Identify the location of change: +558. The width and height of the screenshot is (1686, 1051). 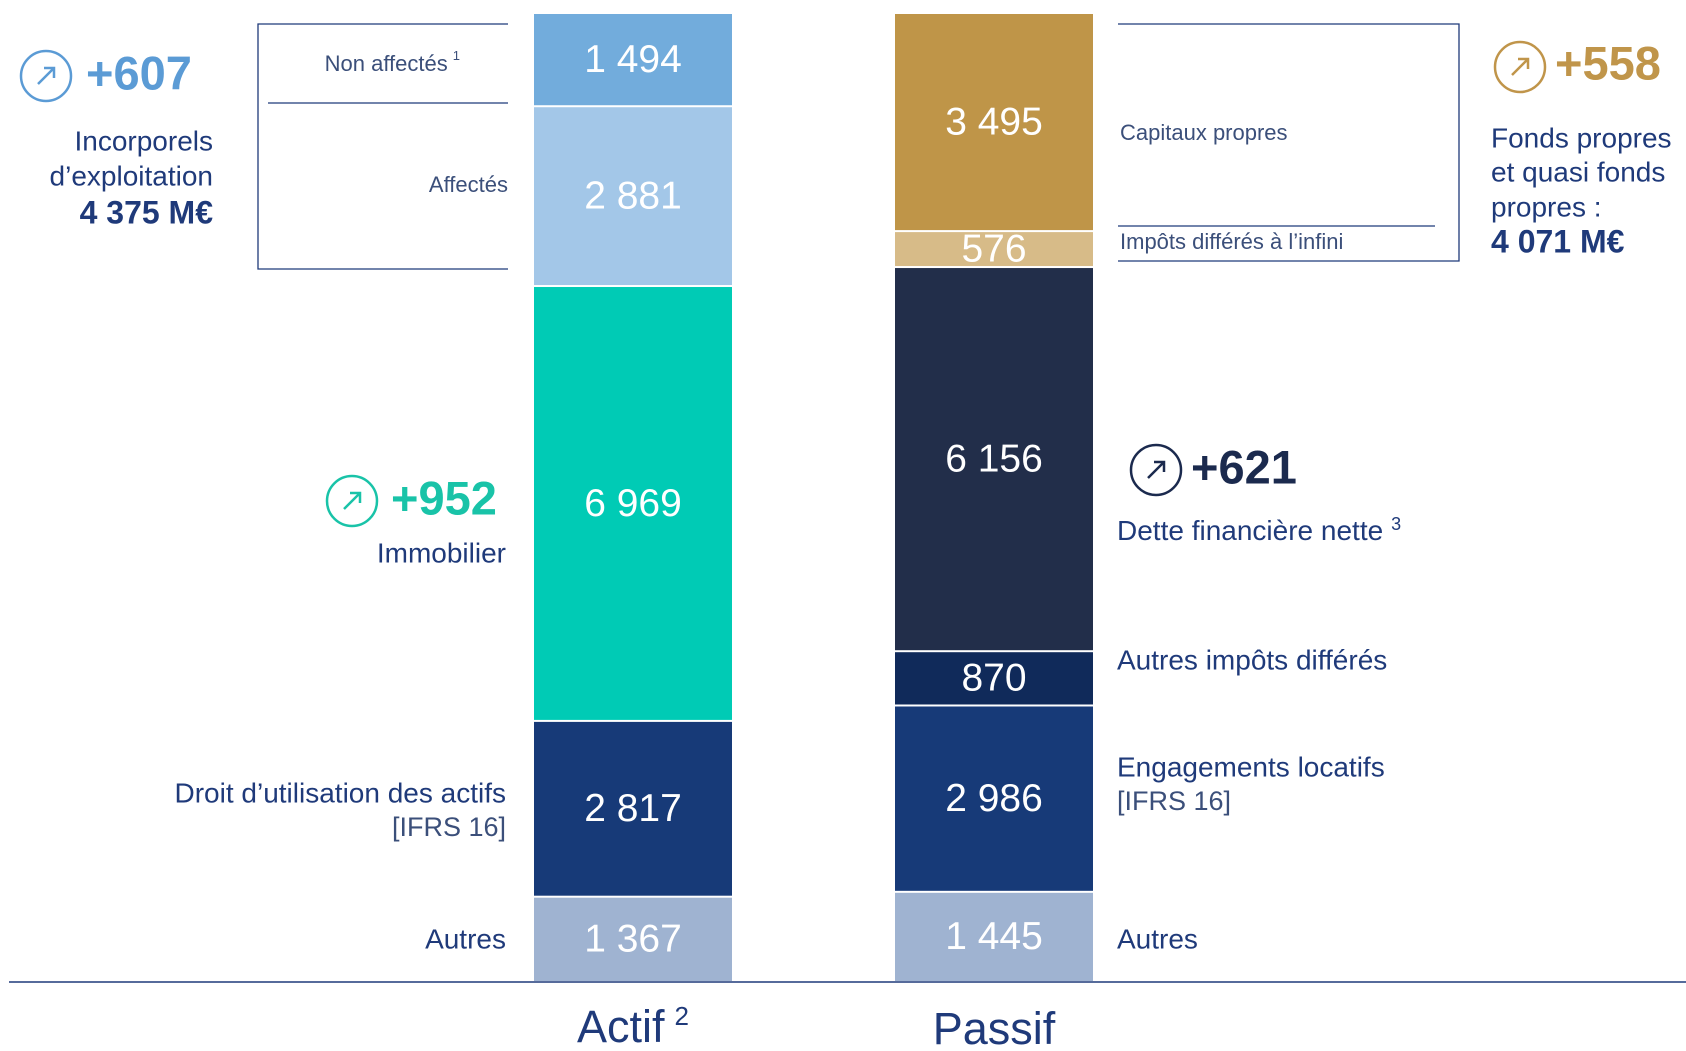
(1608, 62).